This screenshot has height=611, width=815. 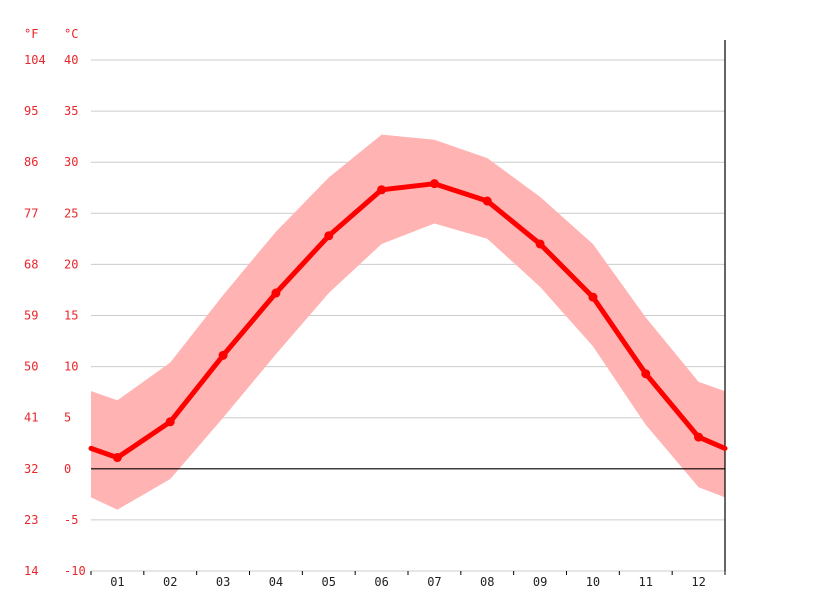 What do you see at coordinates (31, 34) in the screenshot?
I see `fahrenheit-unit-label: °F` at bounding box center [31, 34].